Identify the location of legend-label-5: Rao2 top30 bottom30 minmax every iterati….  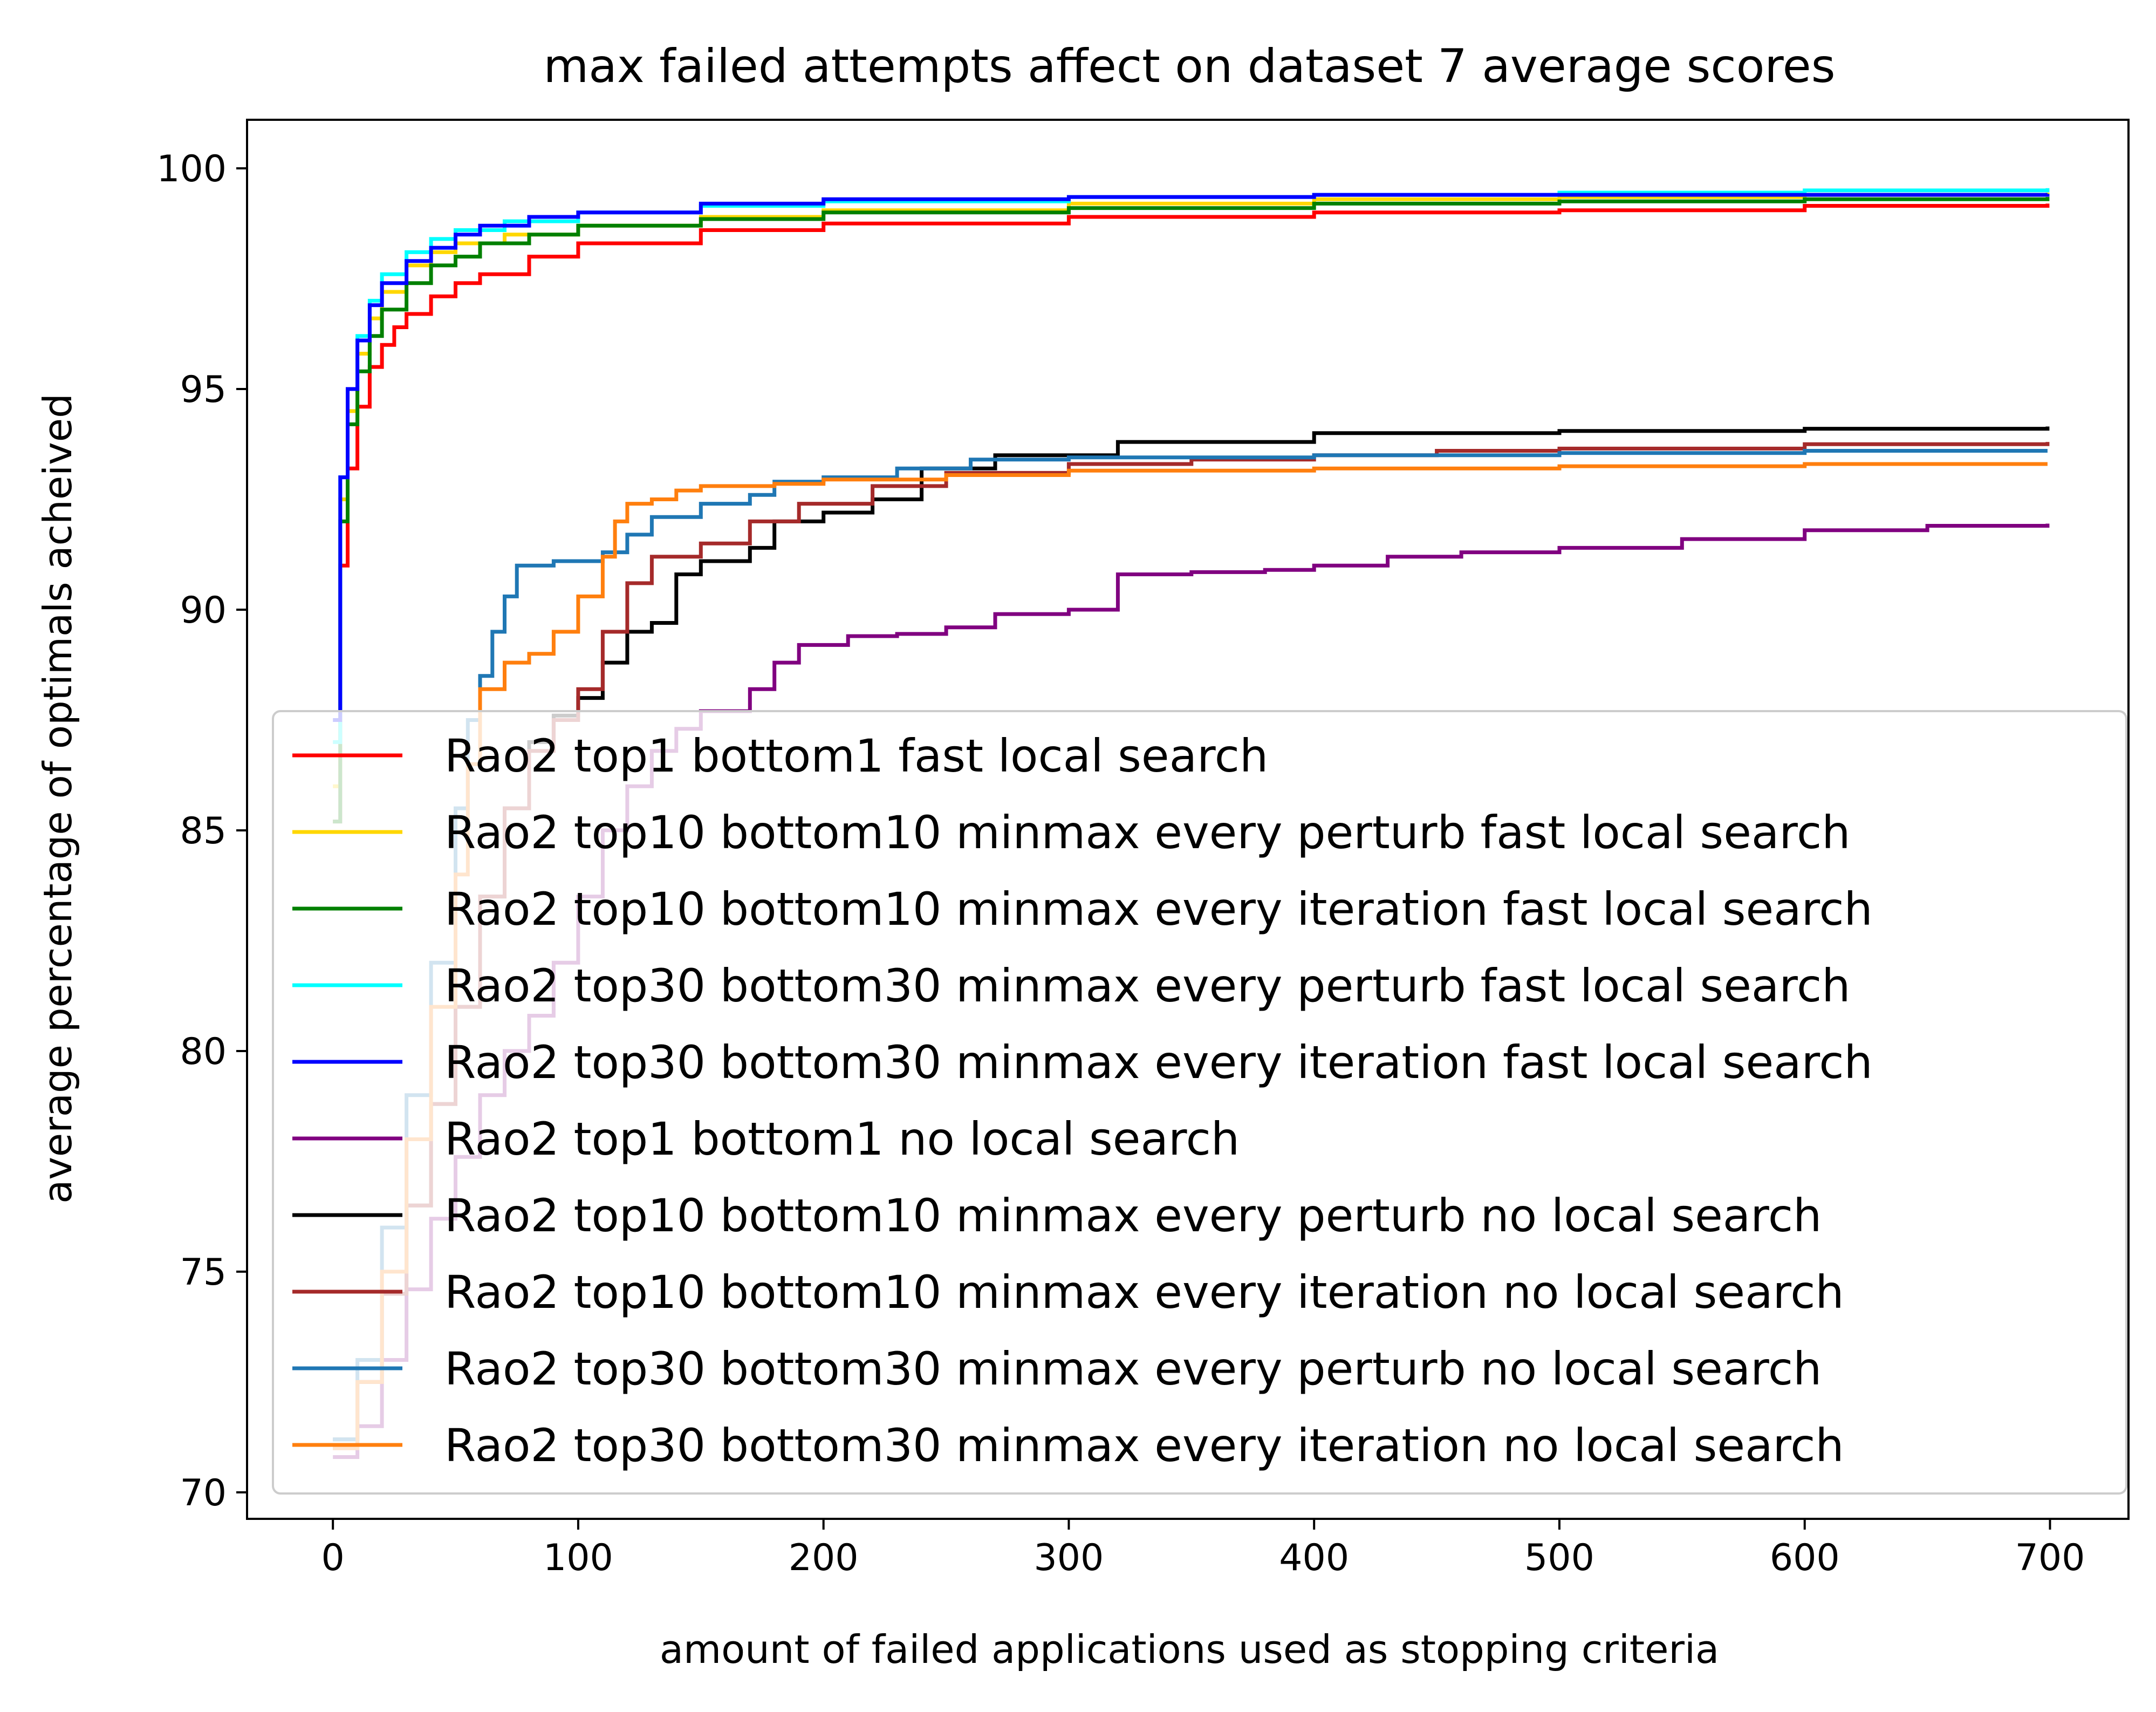
(1159, 1062).